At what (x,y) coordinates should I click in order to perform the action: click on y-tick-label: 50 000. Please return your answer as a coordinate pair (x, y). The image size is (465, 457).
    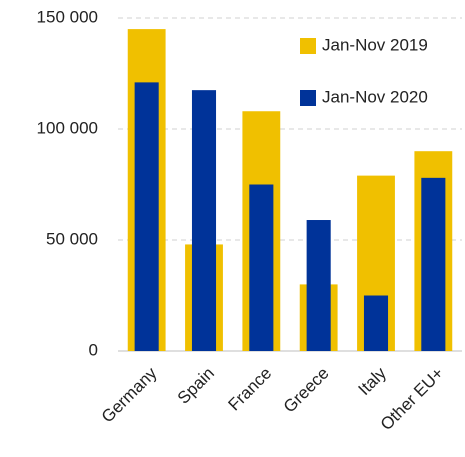
    Looking at the image, I should click on (72, 238).